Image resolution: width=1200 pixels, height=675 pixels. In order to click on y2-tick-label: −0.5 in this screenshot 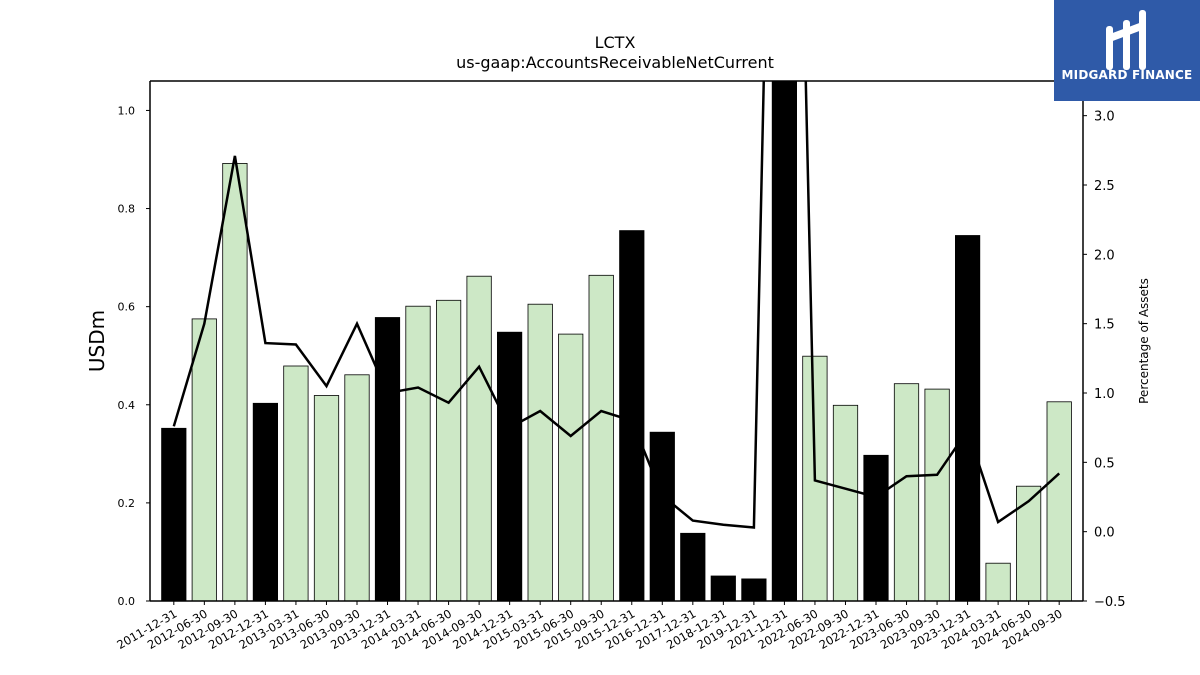, I will do `click(1110, 602)`.